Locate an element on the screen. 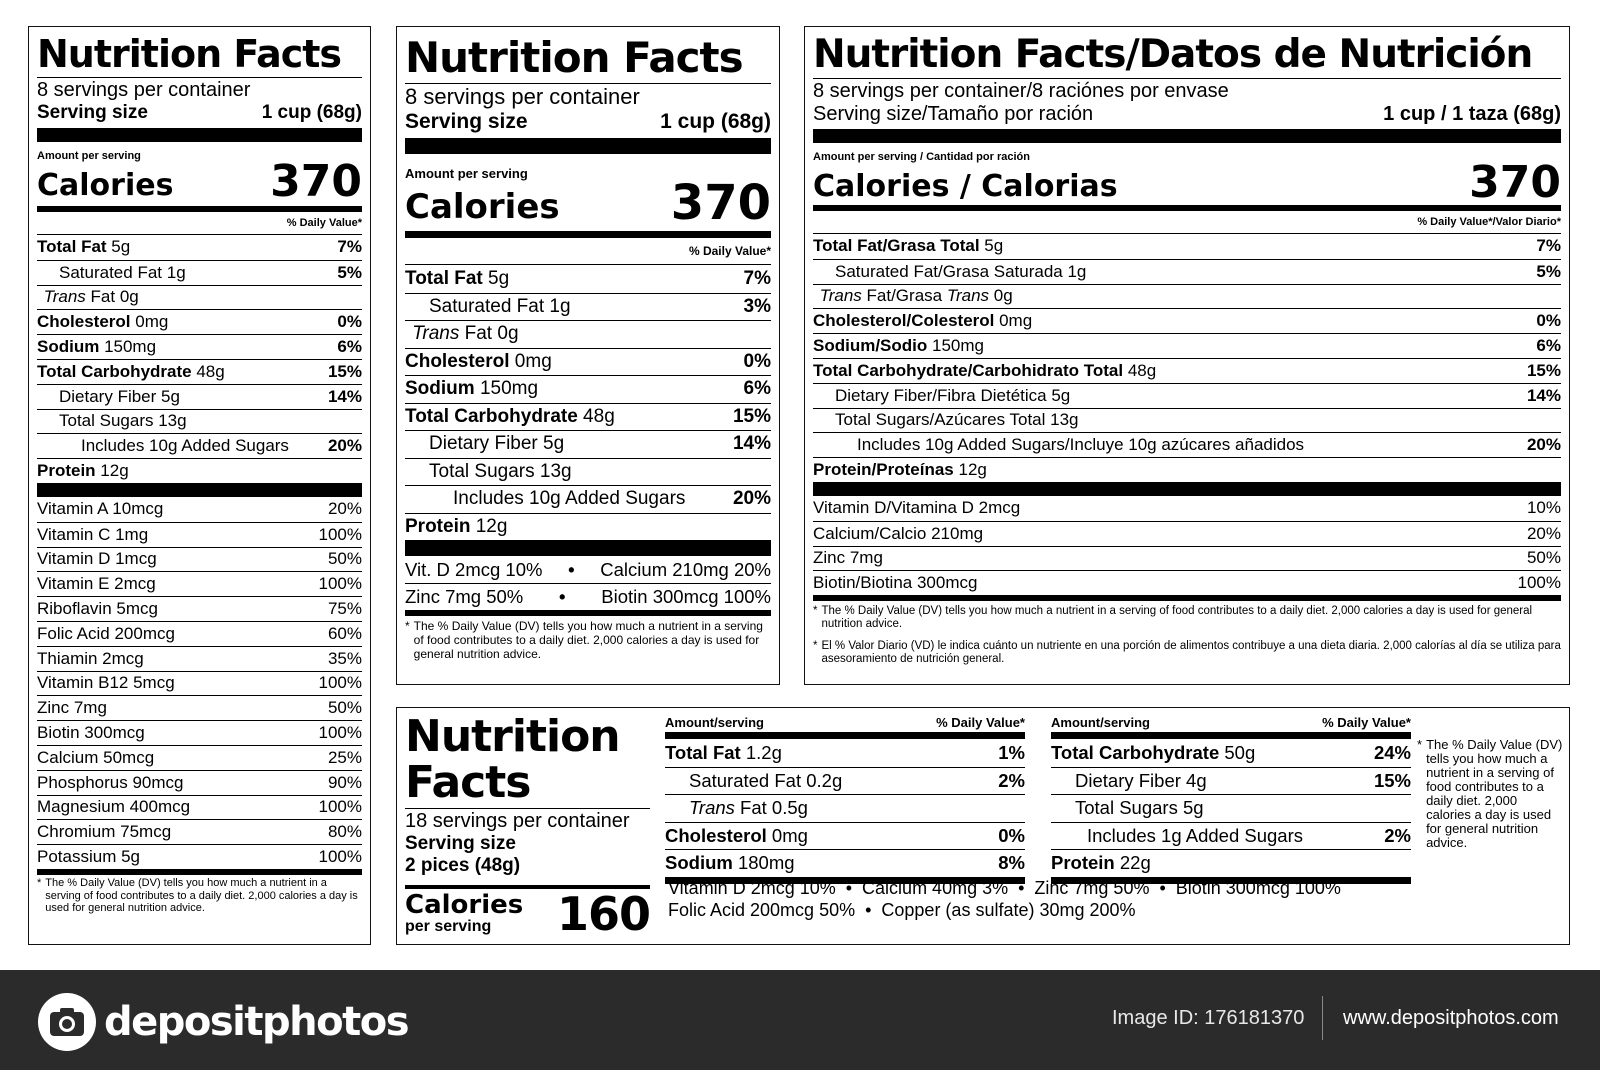  vitamin-name: Thiamin 2mcg is located at coordinates (90, 658).